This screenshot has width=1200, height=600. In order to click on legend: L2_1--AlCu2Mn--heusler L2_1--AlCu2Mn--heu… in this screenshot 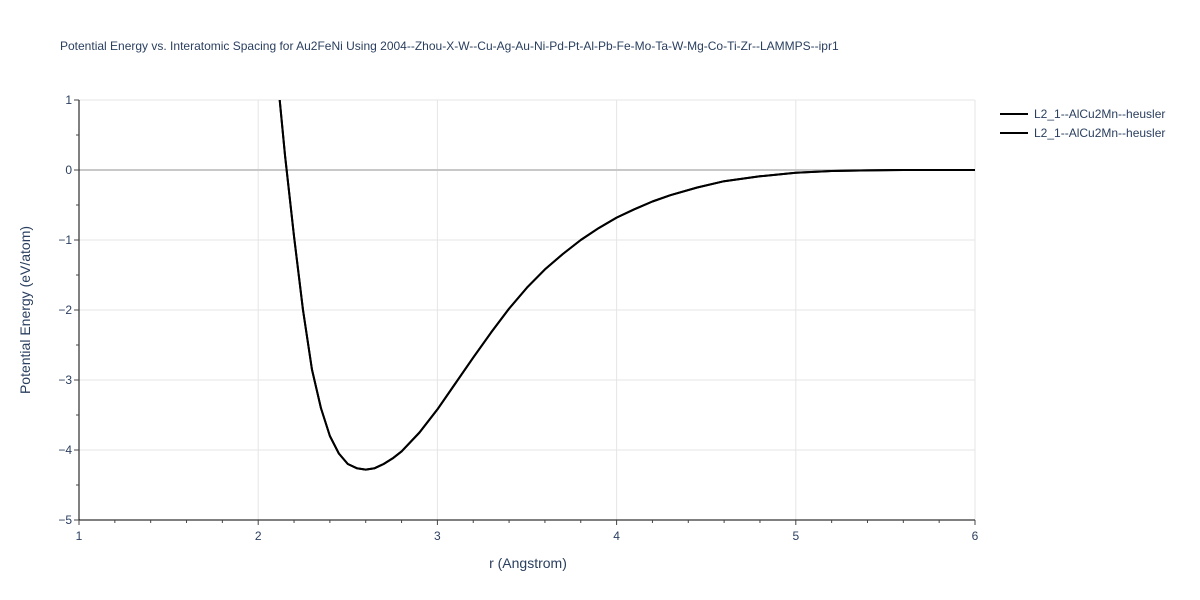, I will do `click(1082, 123)`.